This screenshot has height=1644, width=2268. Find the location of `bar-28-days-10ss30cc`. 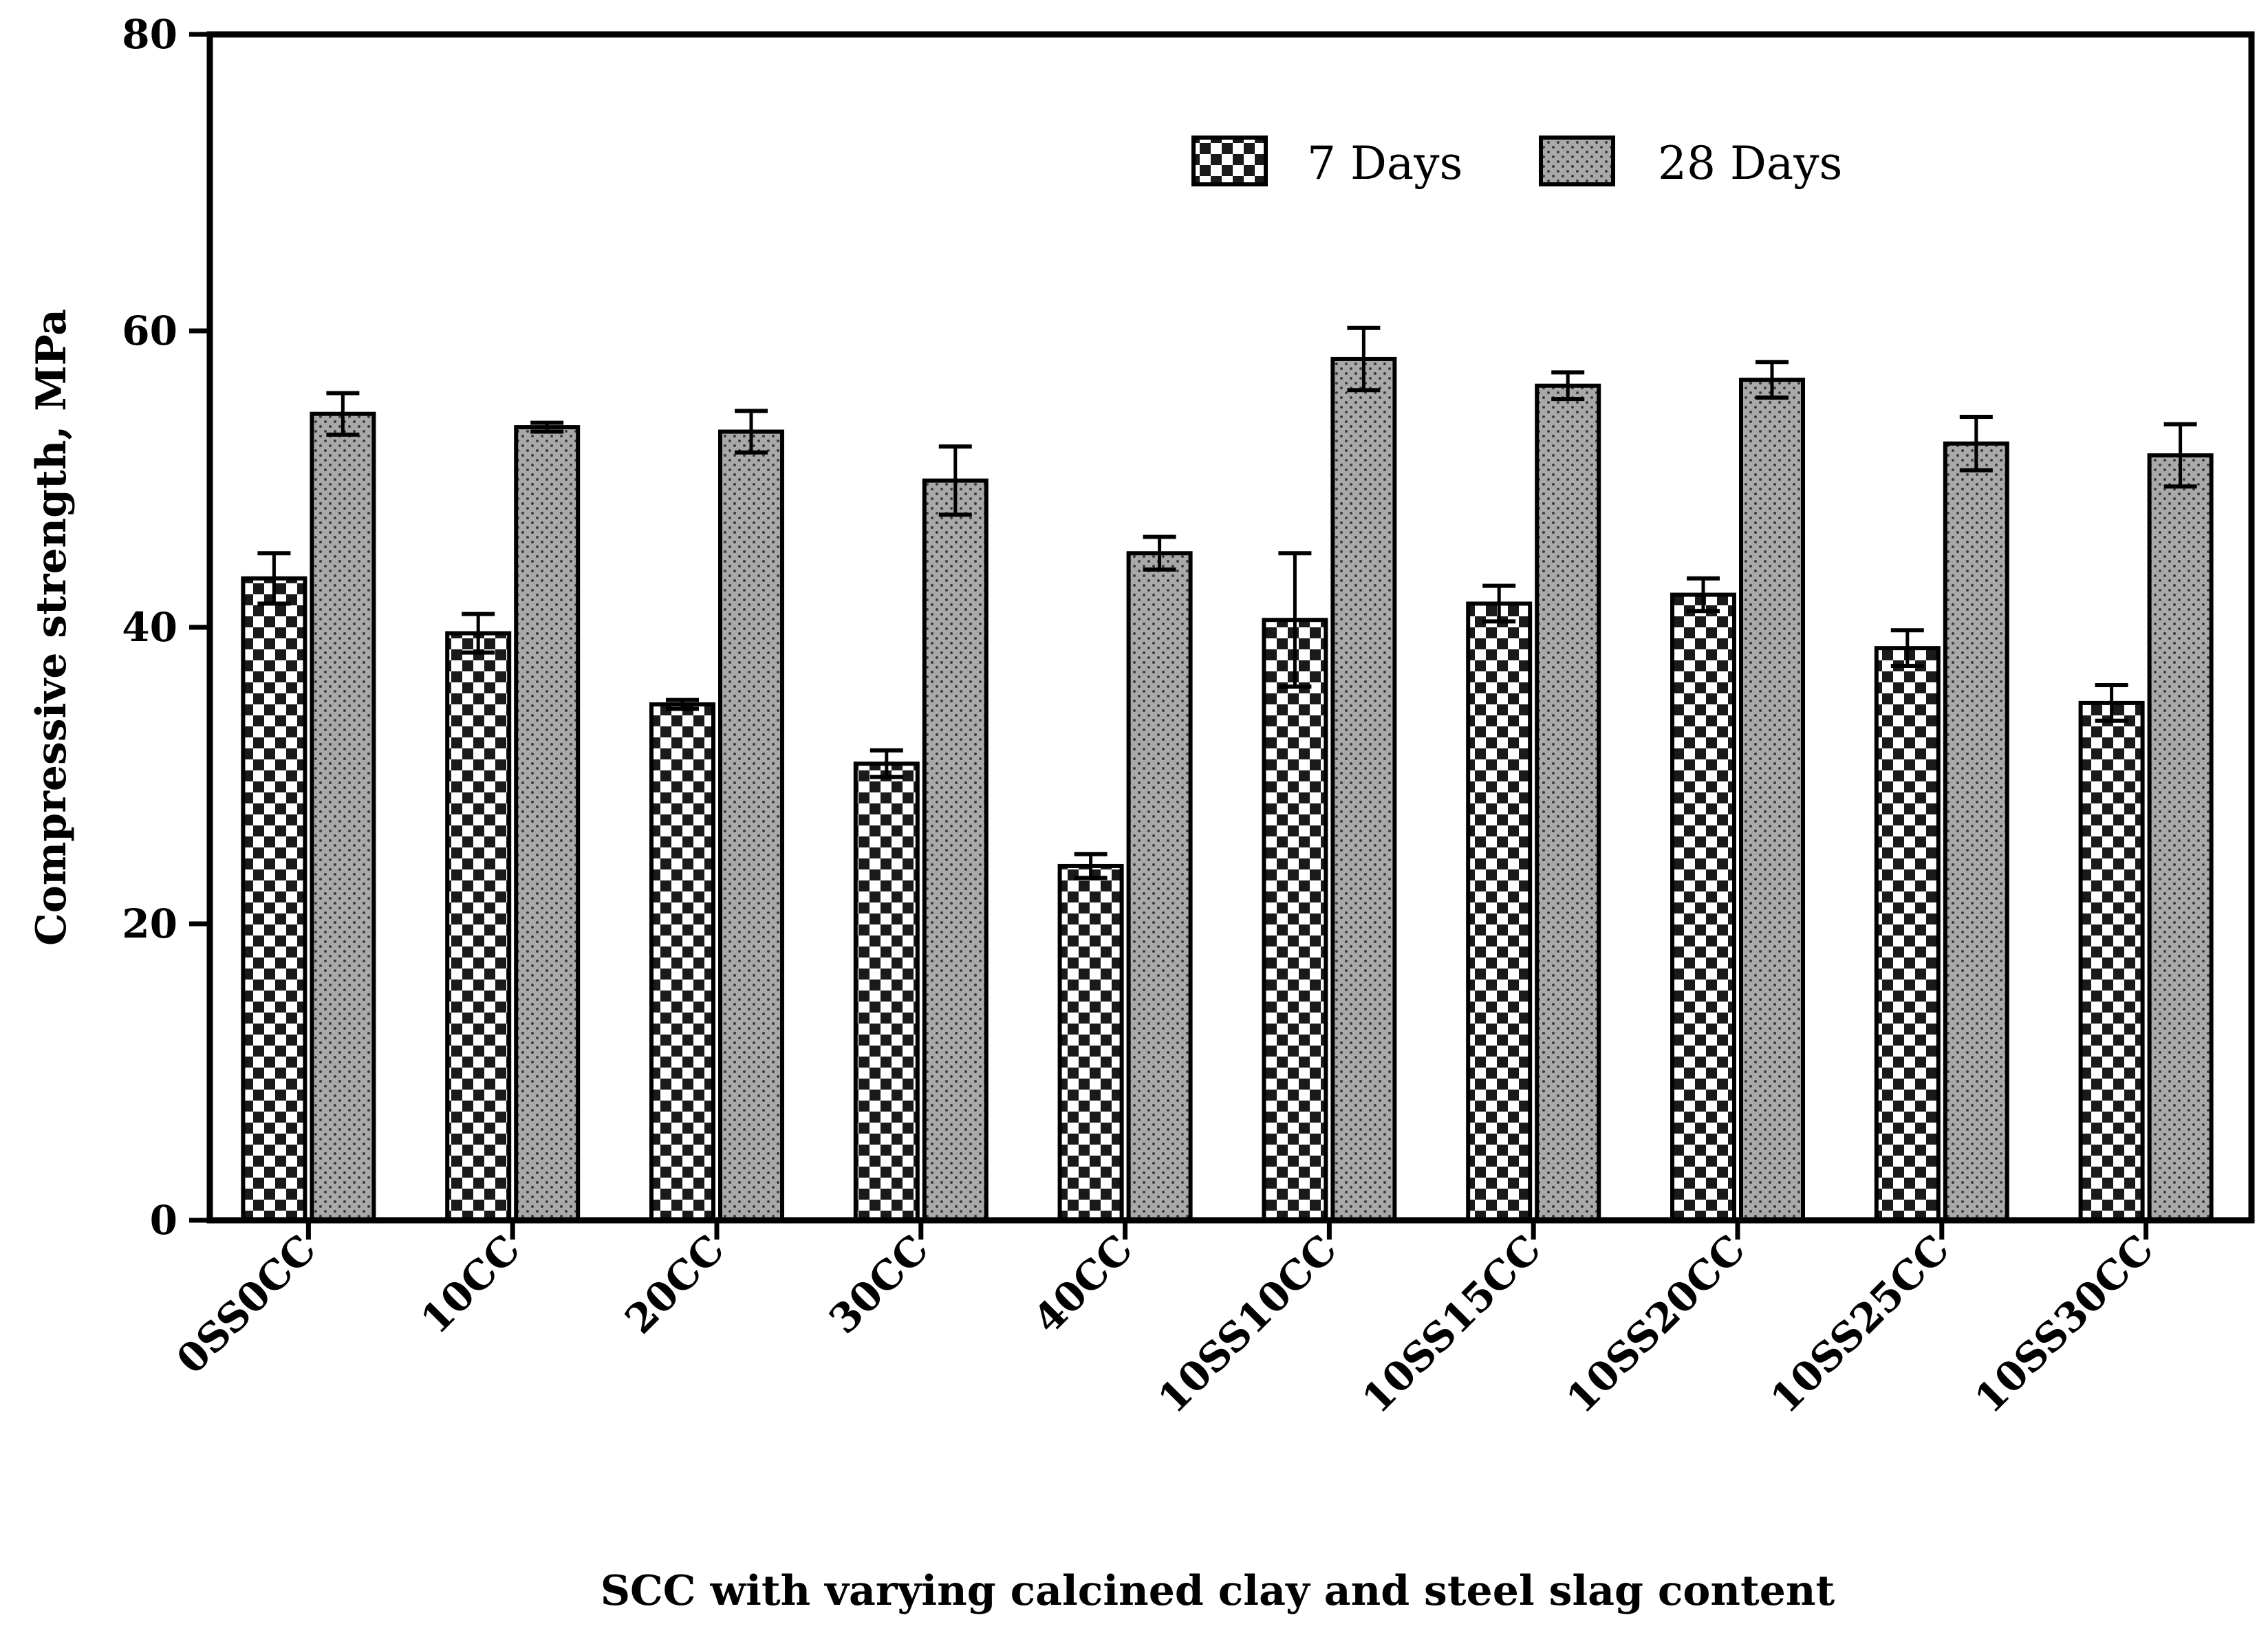

bar-28-days-10ss30cc is located at coordinates (2180, 838).